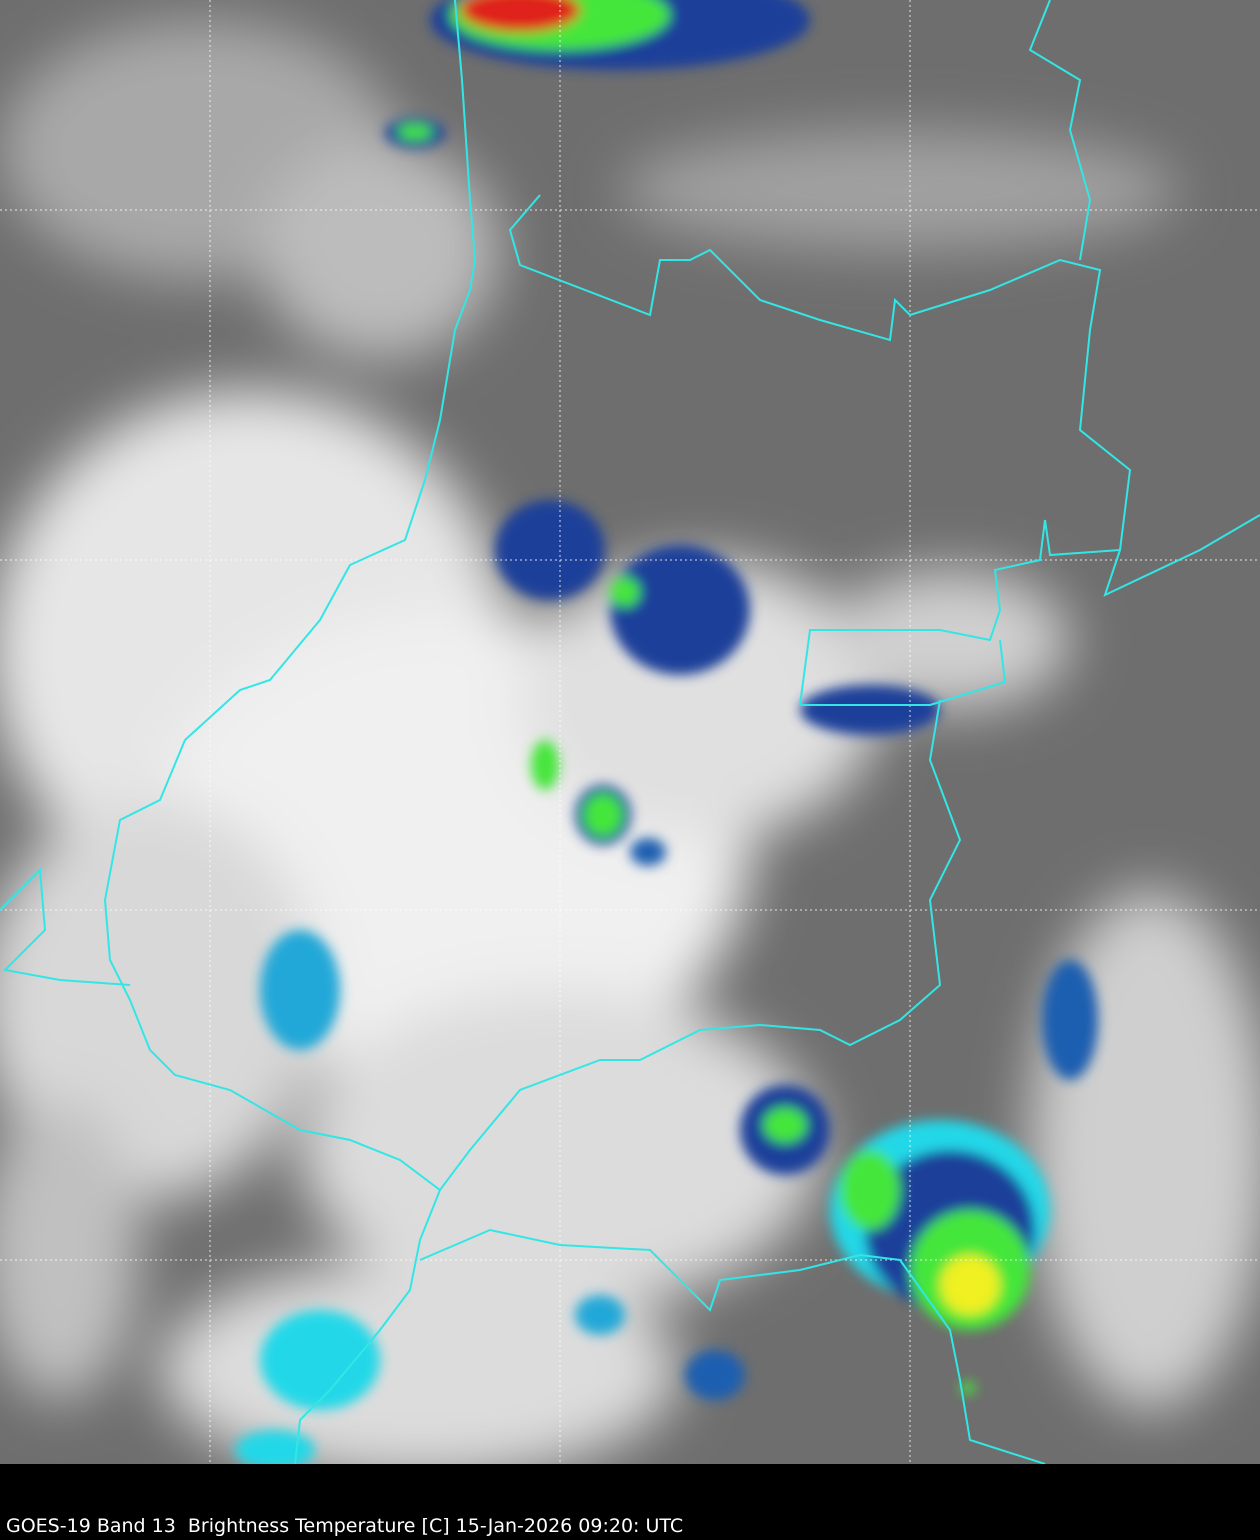 This screenshot has width=1260, height=1540. Describe the element at coordinates (620, 35) in the screenshot. I see `storm-top` at that location.